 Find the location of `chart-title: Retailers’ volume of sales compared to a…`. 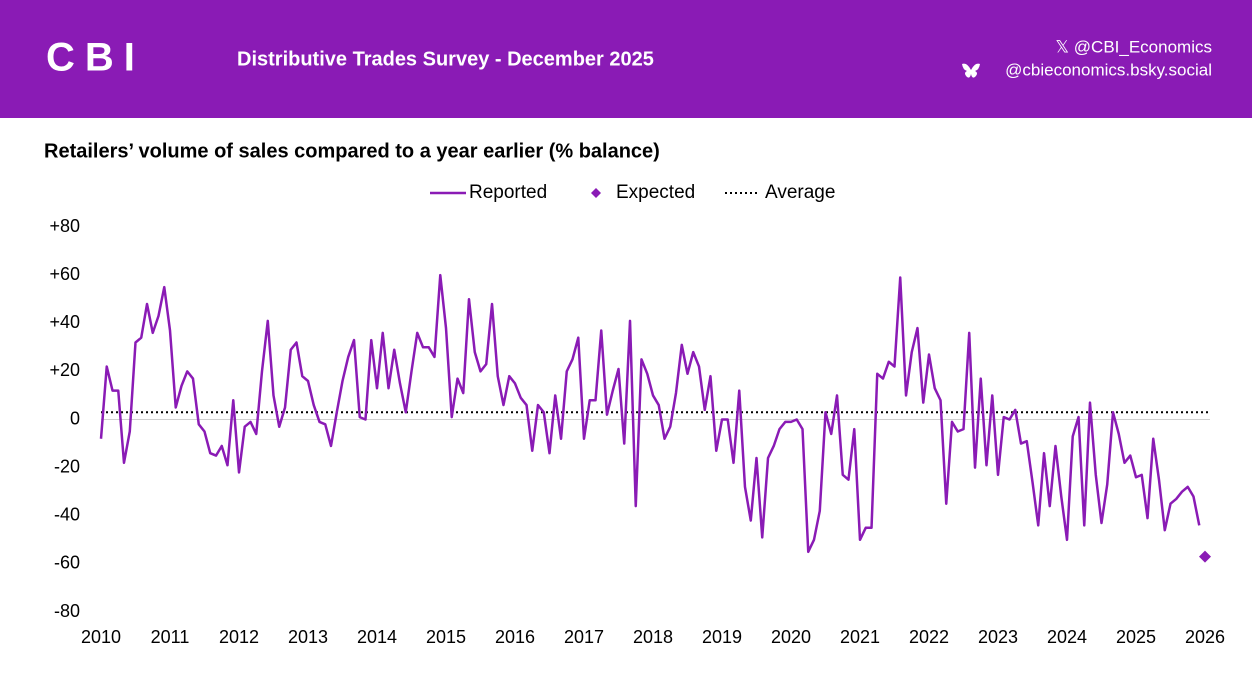

chart-title: Retailers’ volume of sales compared to a… is located at coordinates (352, 151).